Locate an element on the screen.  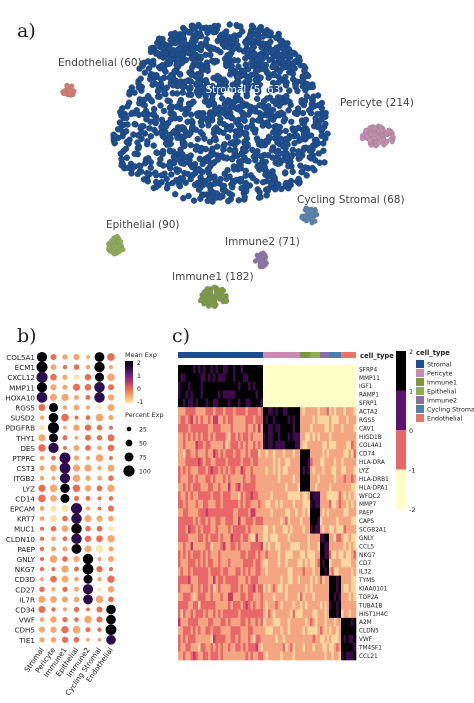
heatmap-gene-label: CCL5 is located at coordinates (366, 547).